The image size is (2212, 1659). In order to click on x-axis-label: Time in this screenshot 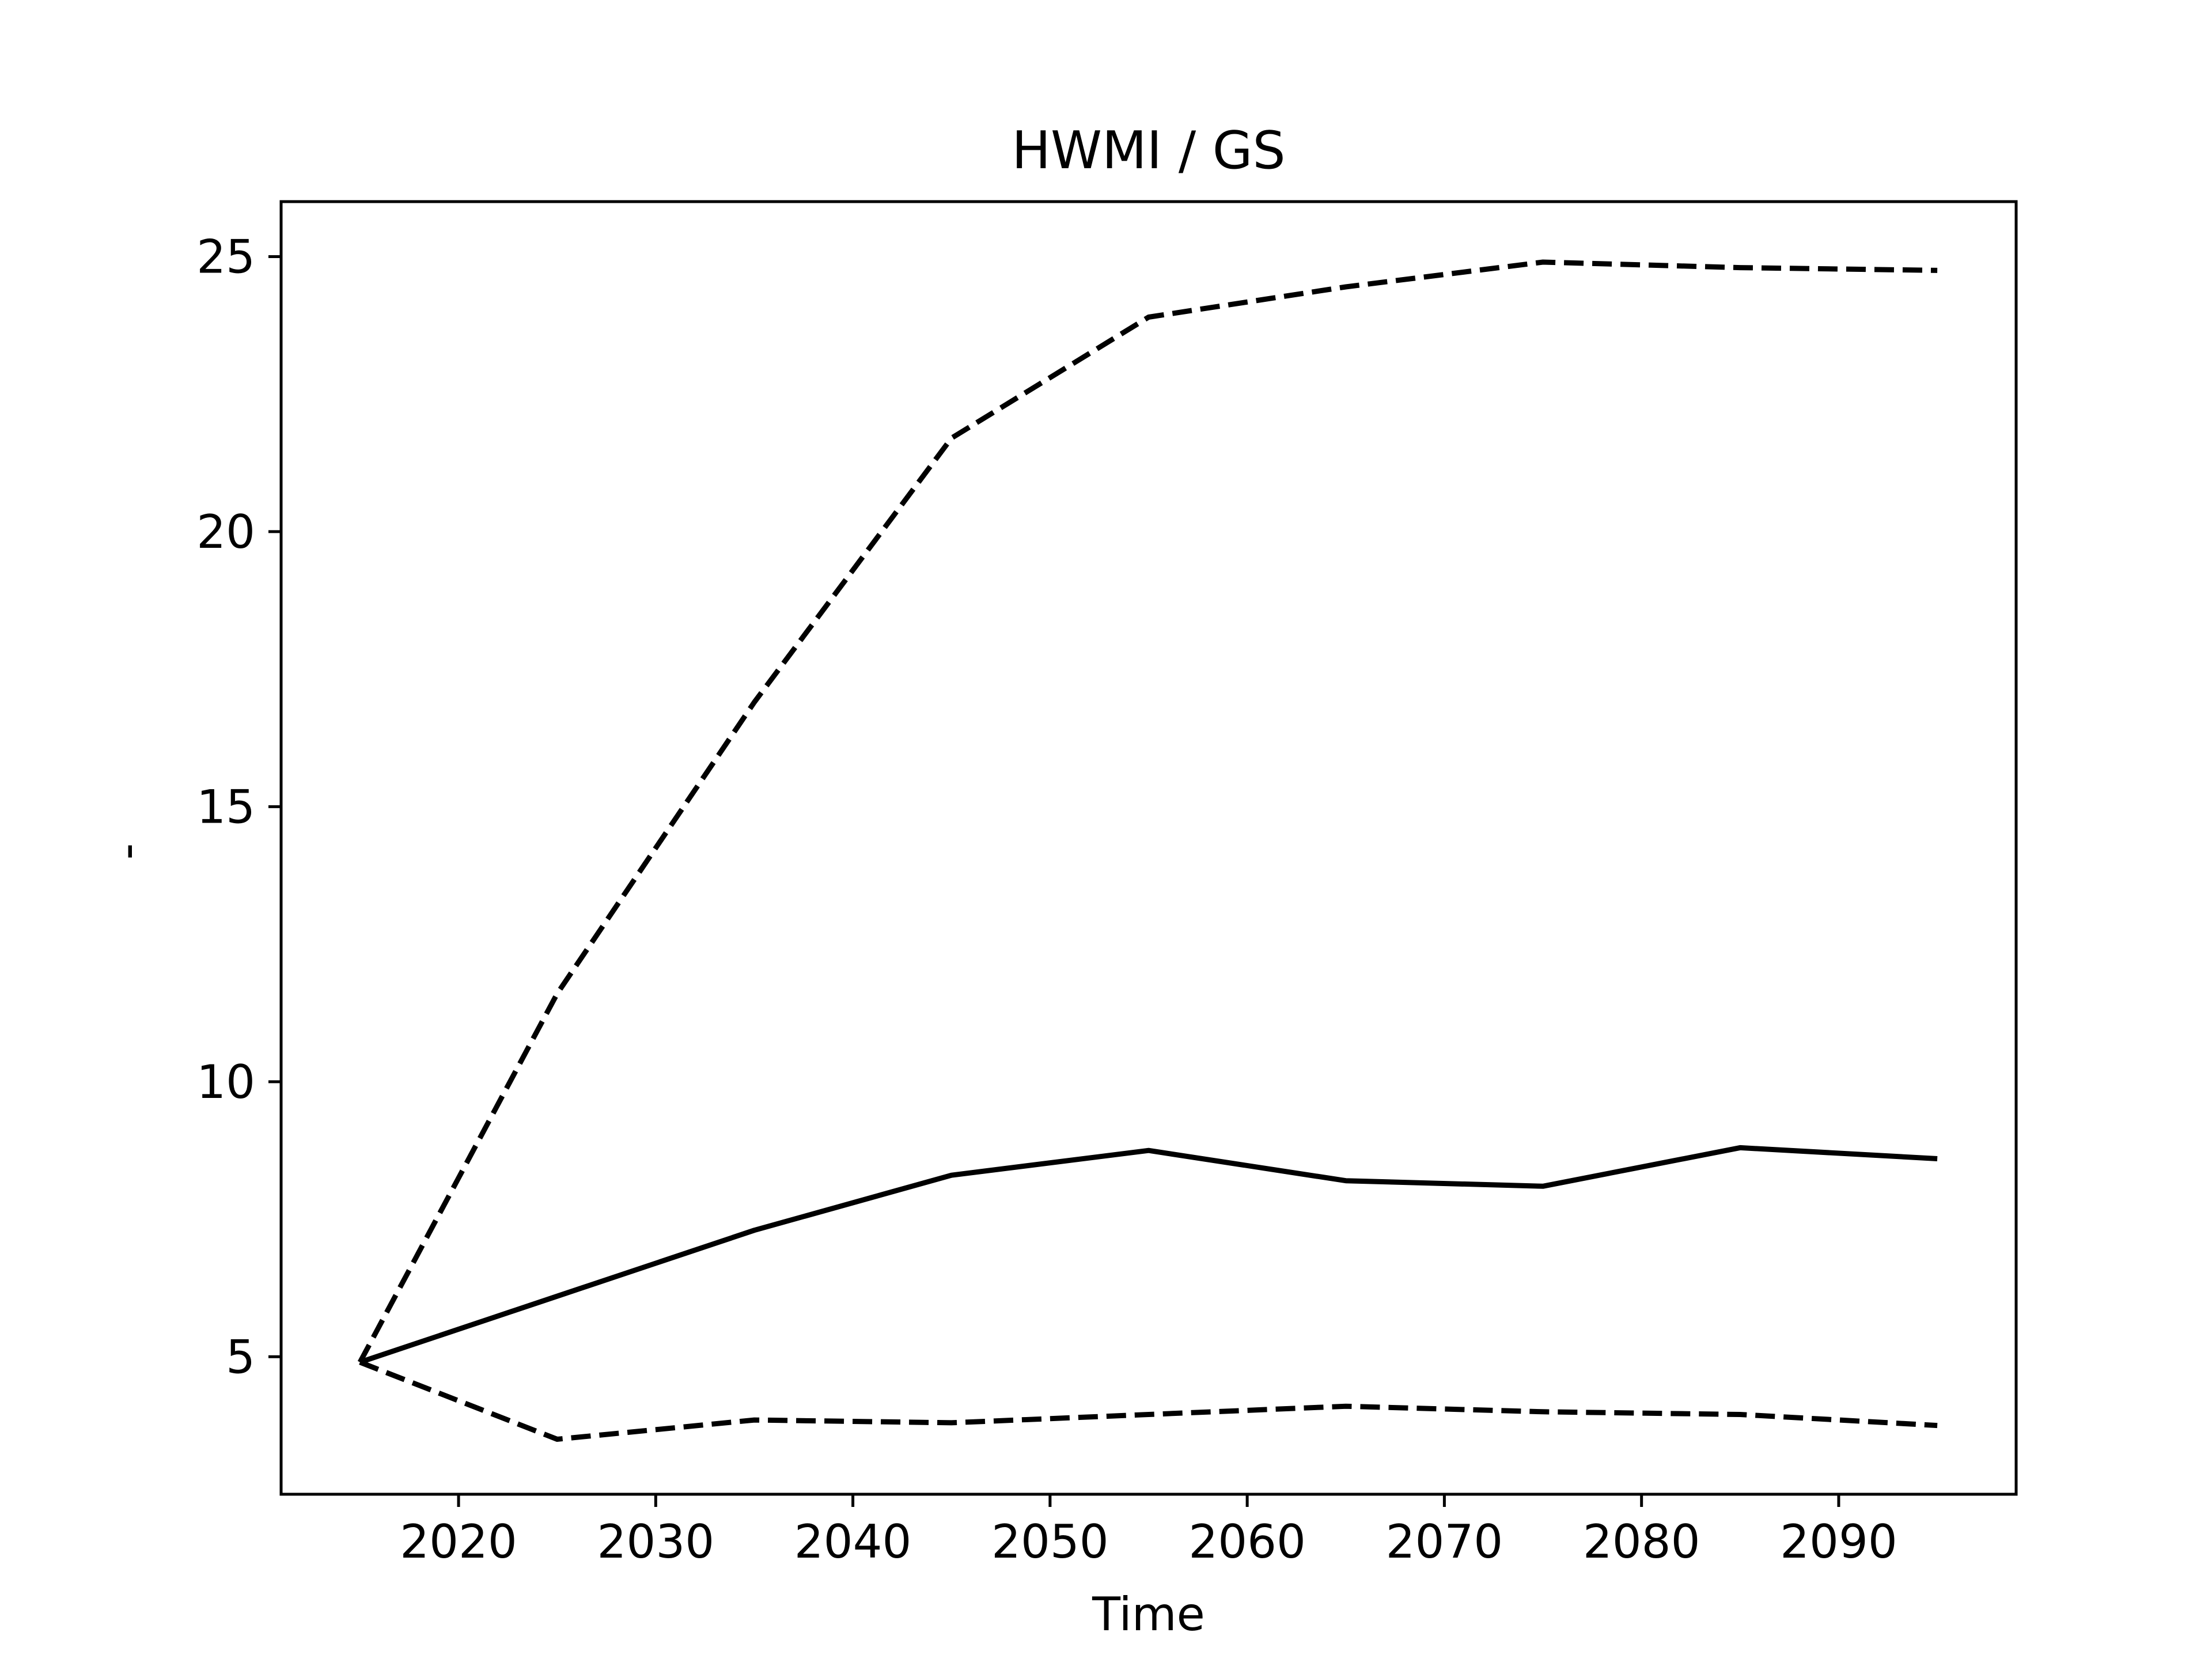, I will do `click(1148, 1614)`.